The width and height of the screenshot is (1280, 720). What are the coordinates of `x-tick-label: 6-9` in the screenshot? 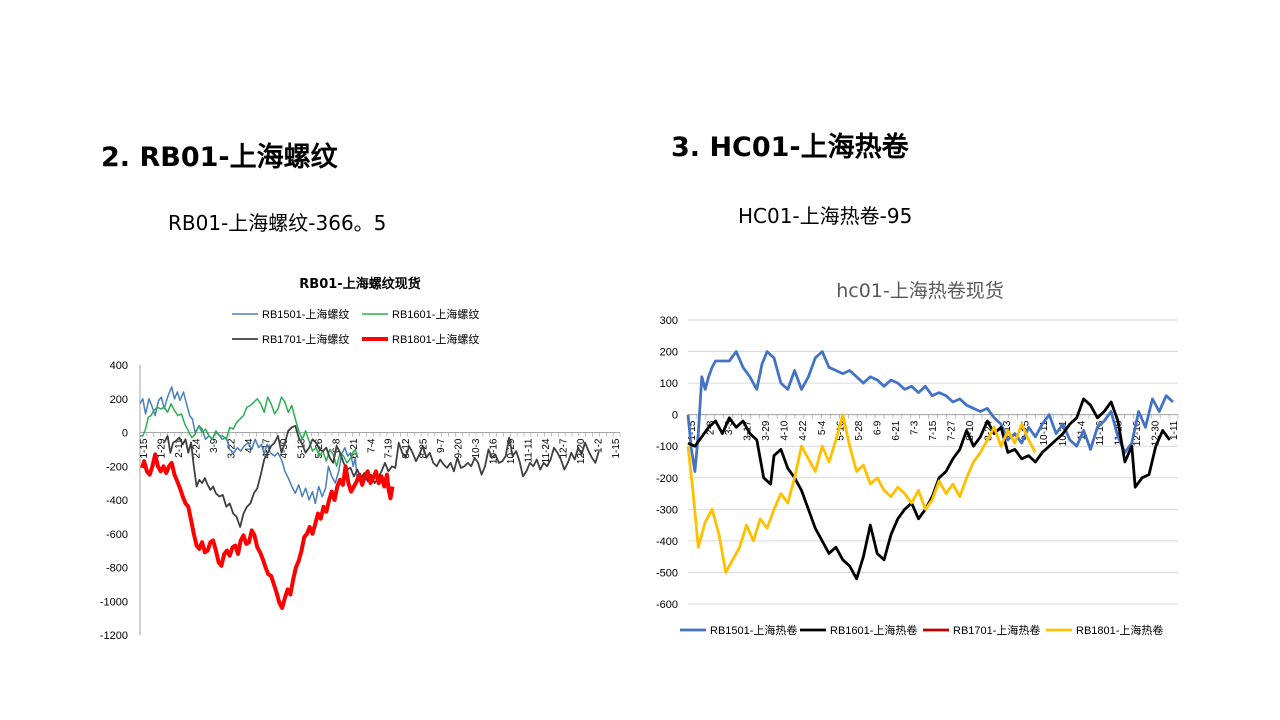 It's located at (877, 427).